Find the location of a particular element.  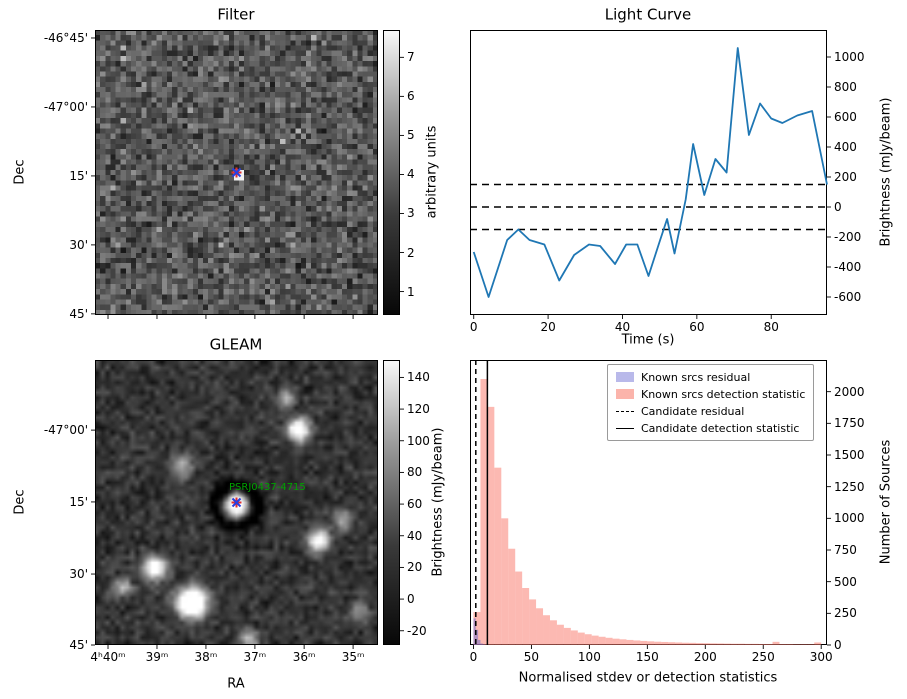

tick-label: 40 is located at coordinates (415, 535).